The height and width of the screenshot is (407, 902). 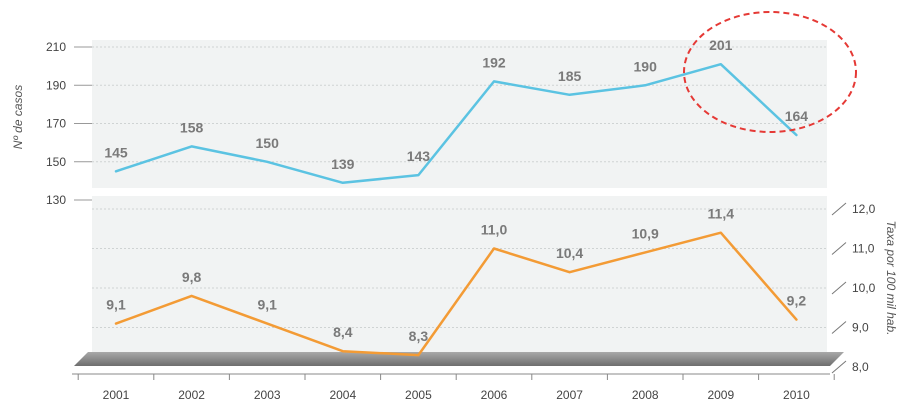 What do you see at coordinates (863, 249) in the screenshot?
I see `y-tick-label-right: 11,0` at bounding box center [863, 249].